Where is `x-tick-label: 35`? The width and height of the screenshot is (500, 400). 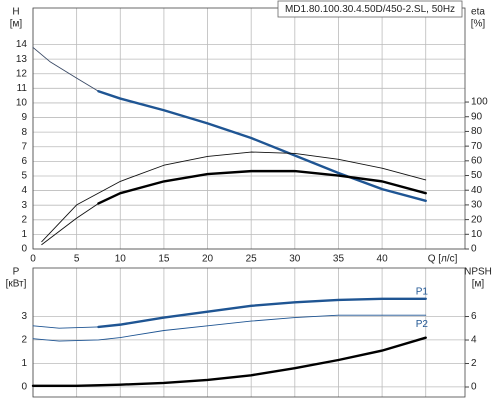
x-tick-label: 35 is located at coordinates (339, 259).